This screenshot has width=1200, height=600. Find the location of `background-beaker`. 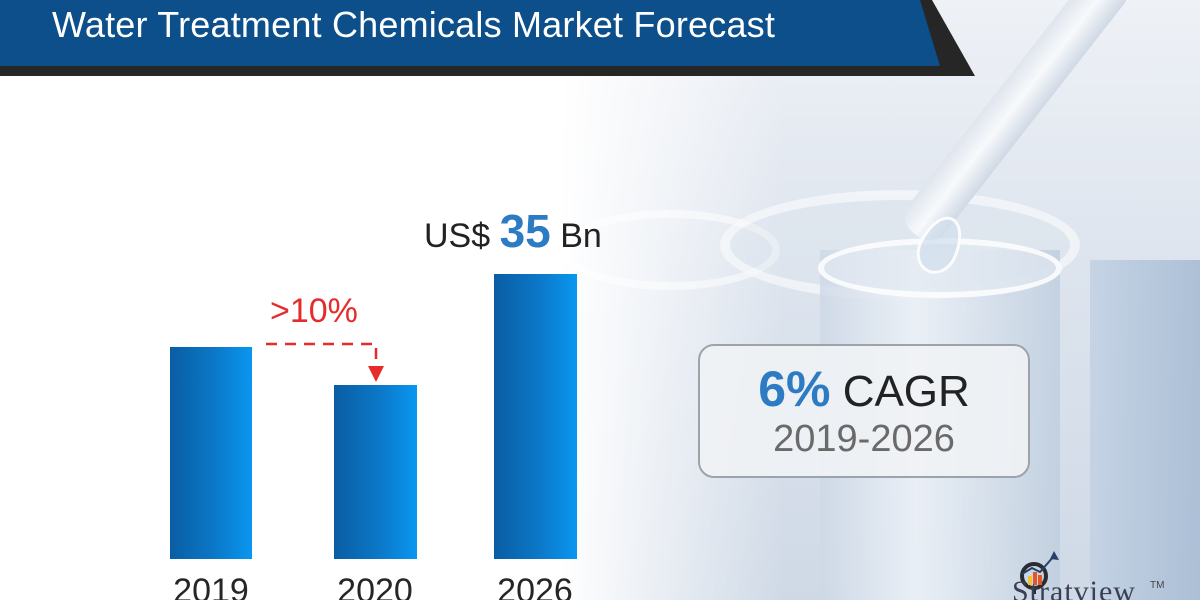

background-beaker is located at coordinates (1145, 430).